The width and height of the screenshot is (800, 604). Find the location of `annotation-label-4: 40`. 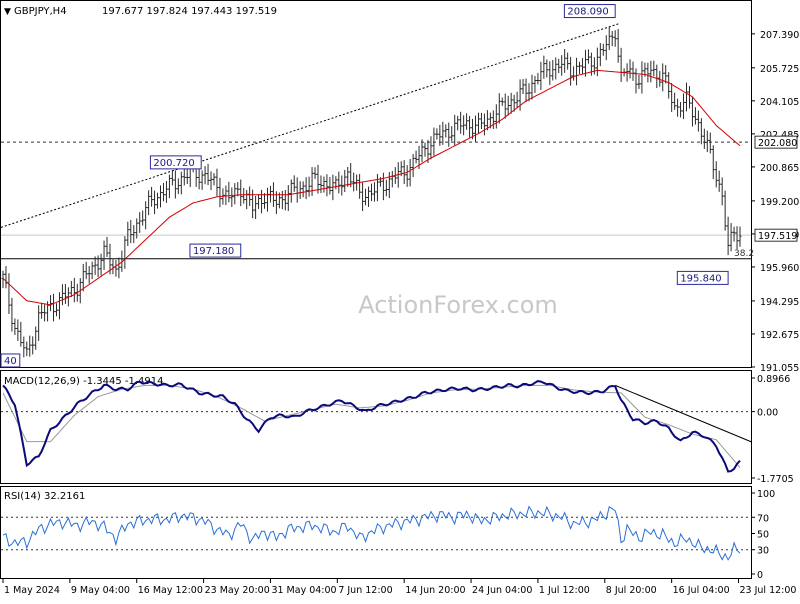

annotation-label-4: 40 is located at coordinates (10, 361).